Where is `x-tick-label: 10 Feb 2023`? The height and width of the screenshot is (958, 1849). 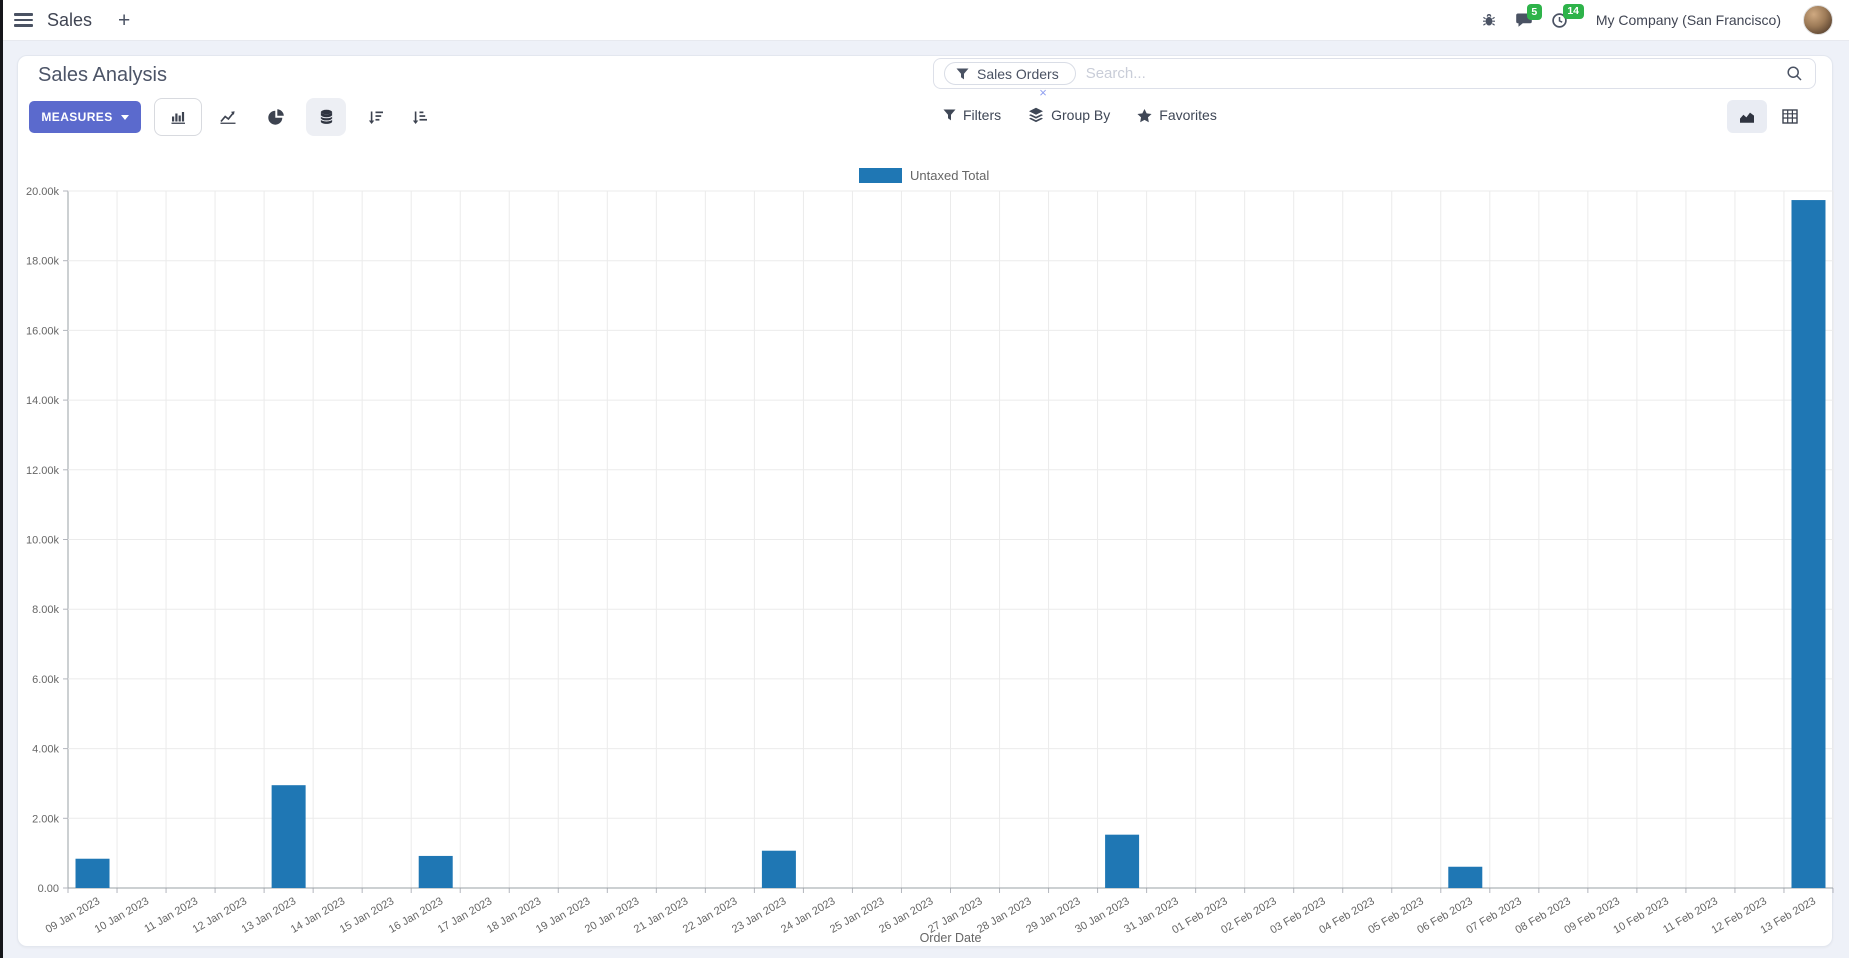 x-tick-label: 10 Feb 2023 is located at coordinates (1641, 915).